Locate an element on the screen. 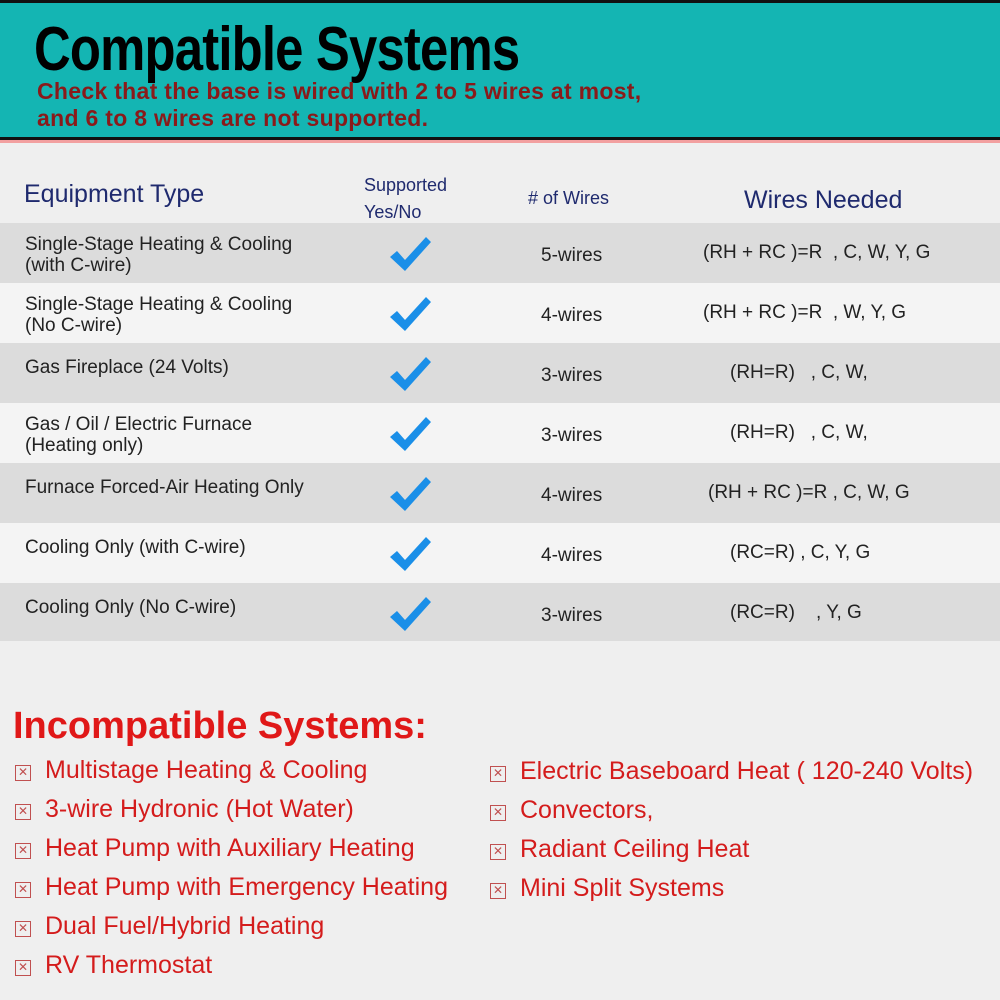 The height and width of the screenshot is (1000, 1000). wires-needed: (RC=R) , C, Y, G is located at coordinates (800, 552).